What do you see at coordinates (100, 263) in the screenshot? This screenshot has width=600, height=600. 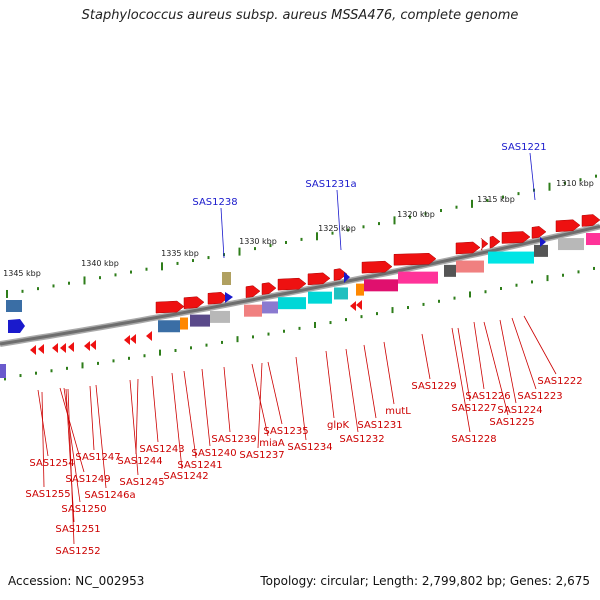 I see `scale-label: 1340 kbp` at bounding box center [100, 263].